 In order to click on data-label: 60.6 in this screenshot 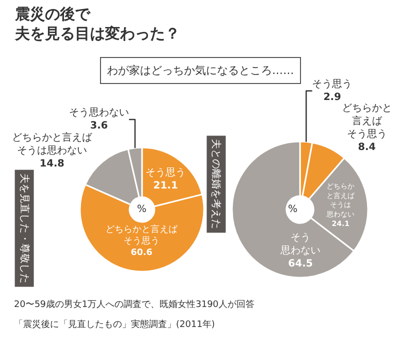, I will do `click(141, 253)`.